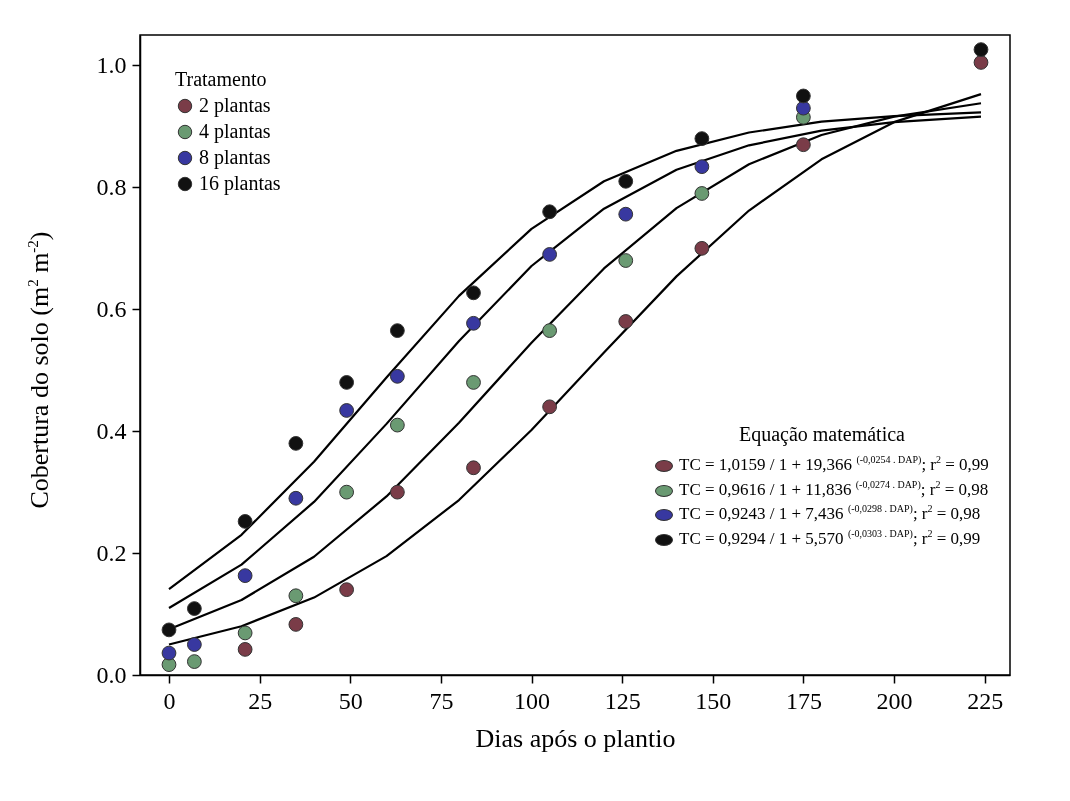 The height and width of the screenshot is (801, 1070). I want to click on legend-title: Tratamento, so click(221, 79).